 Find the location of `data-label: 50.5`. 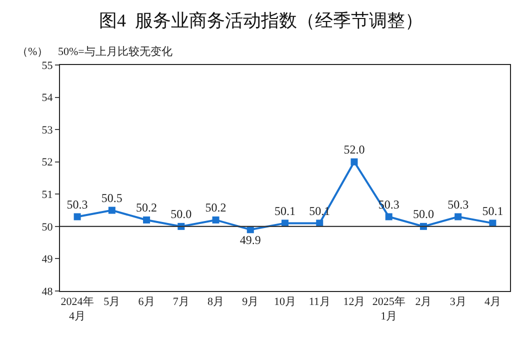

data-label: 50.5 is located at coordinates (111, 197).